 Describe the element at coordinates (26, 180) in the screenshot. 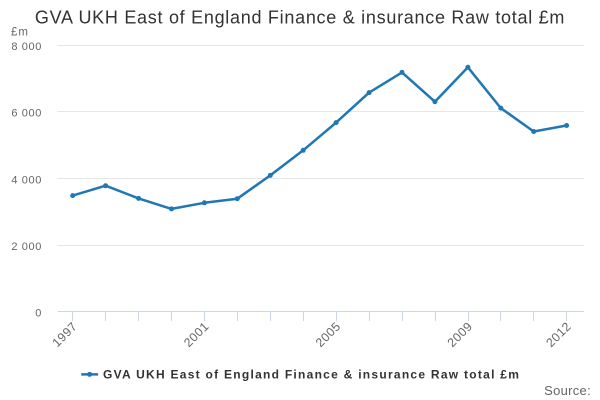

I see `svg-text: 4 000` at that location.